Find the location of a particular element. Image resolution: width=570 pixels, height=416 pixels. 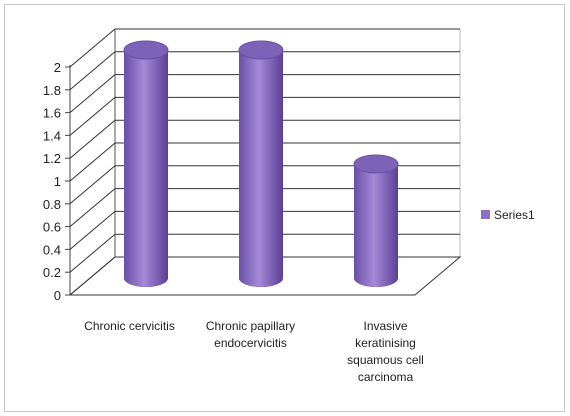

y-tick-label: 0.2 is located at coordinates (52, 272).